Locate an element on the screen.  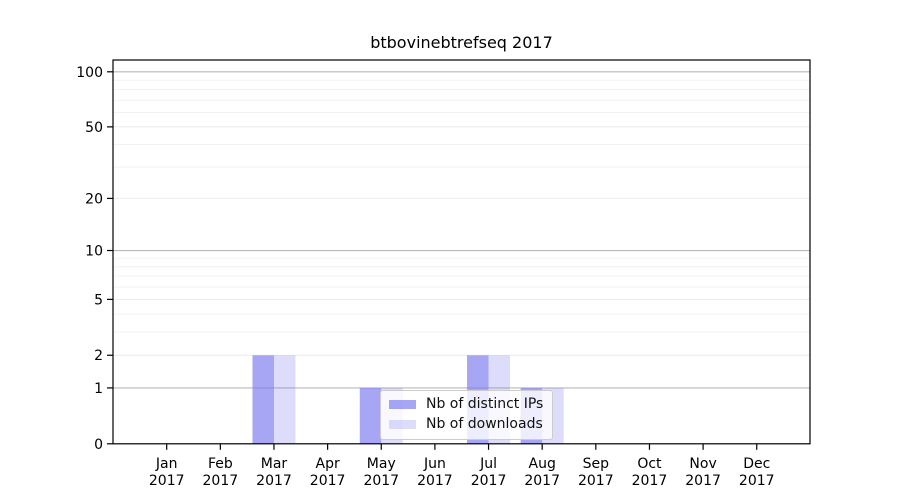
x-tick-label: Aug 2017 is located at coordinates (542, 472).